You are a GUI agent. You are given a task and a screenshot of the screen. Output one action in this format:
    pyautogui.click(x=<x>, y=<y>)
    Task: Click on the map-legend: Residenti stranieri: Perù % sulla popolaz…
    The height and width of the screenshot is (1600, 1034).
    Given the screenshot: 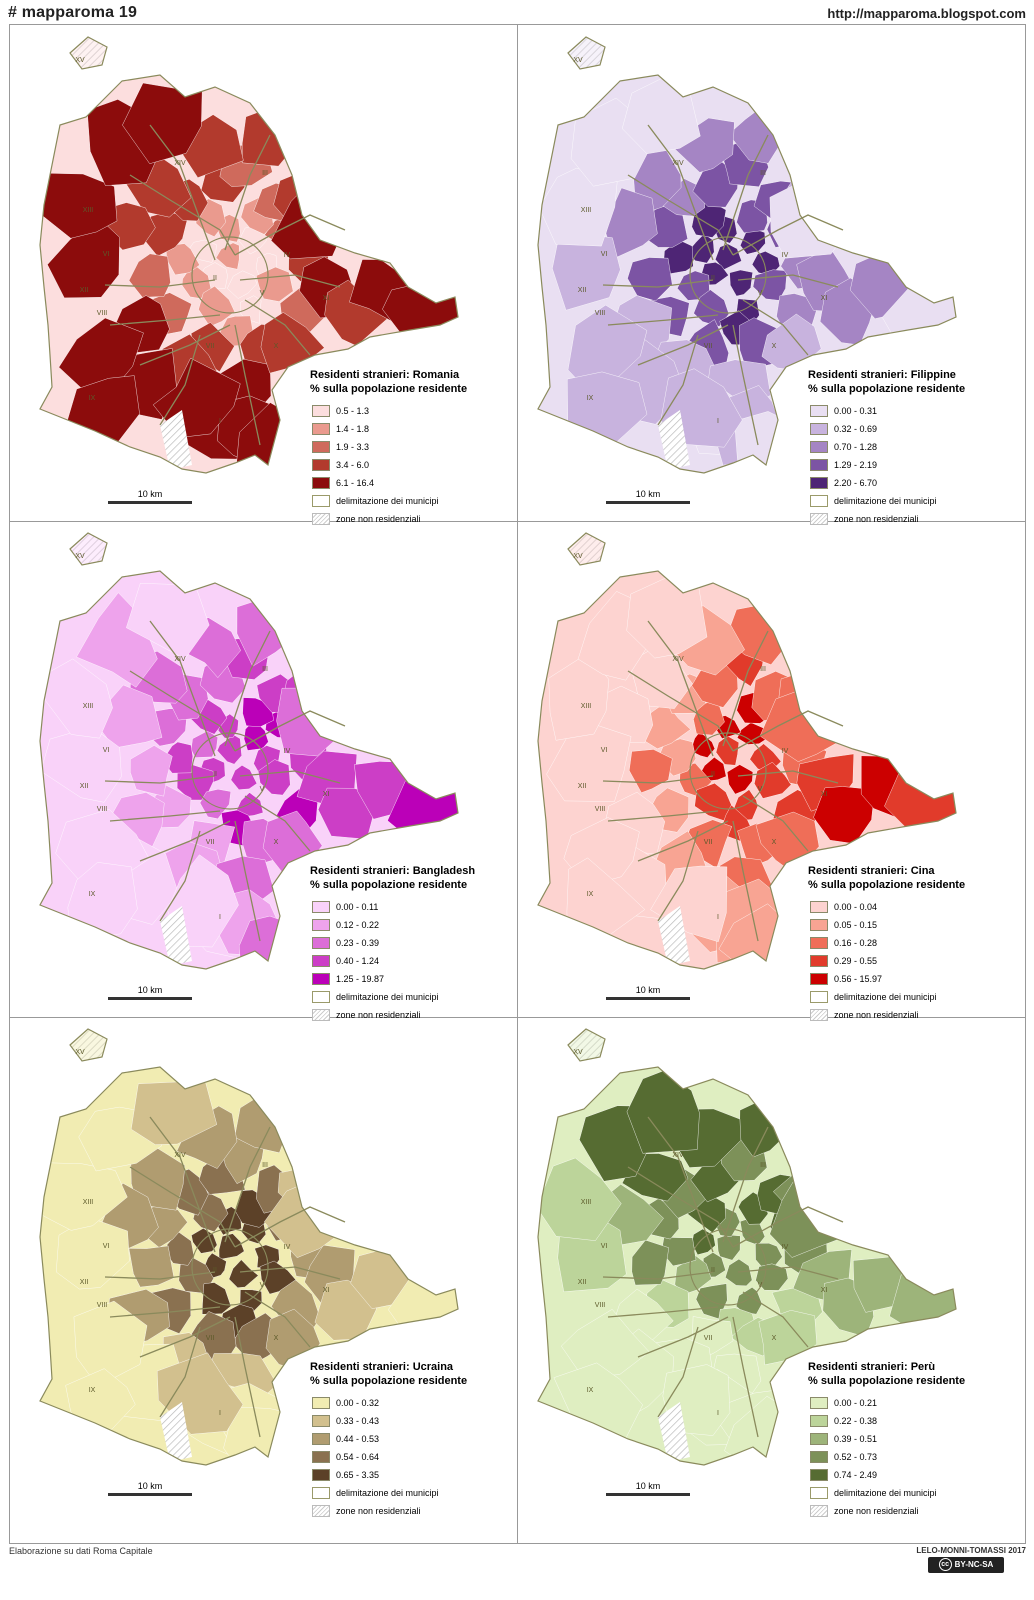 What is the action you would take?
    pyautogui.click(x=908, y=1440)
    